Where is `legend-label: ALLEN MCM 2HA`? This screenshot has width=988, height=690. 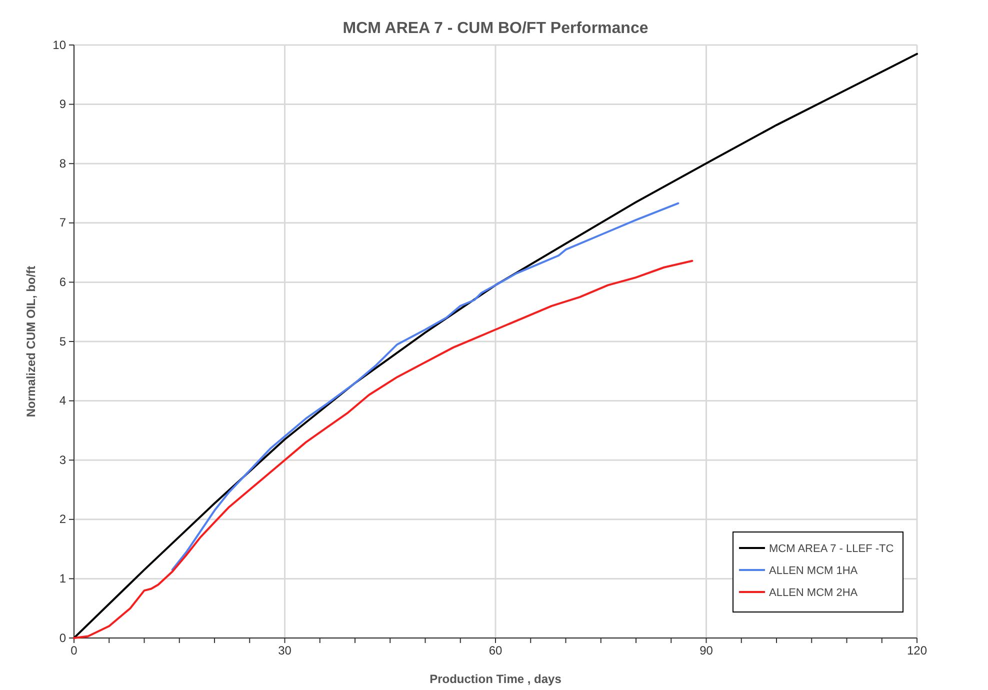 legend-label: ALLEN MCM 2HA is located at coordinates (813, 593).